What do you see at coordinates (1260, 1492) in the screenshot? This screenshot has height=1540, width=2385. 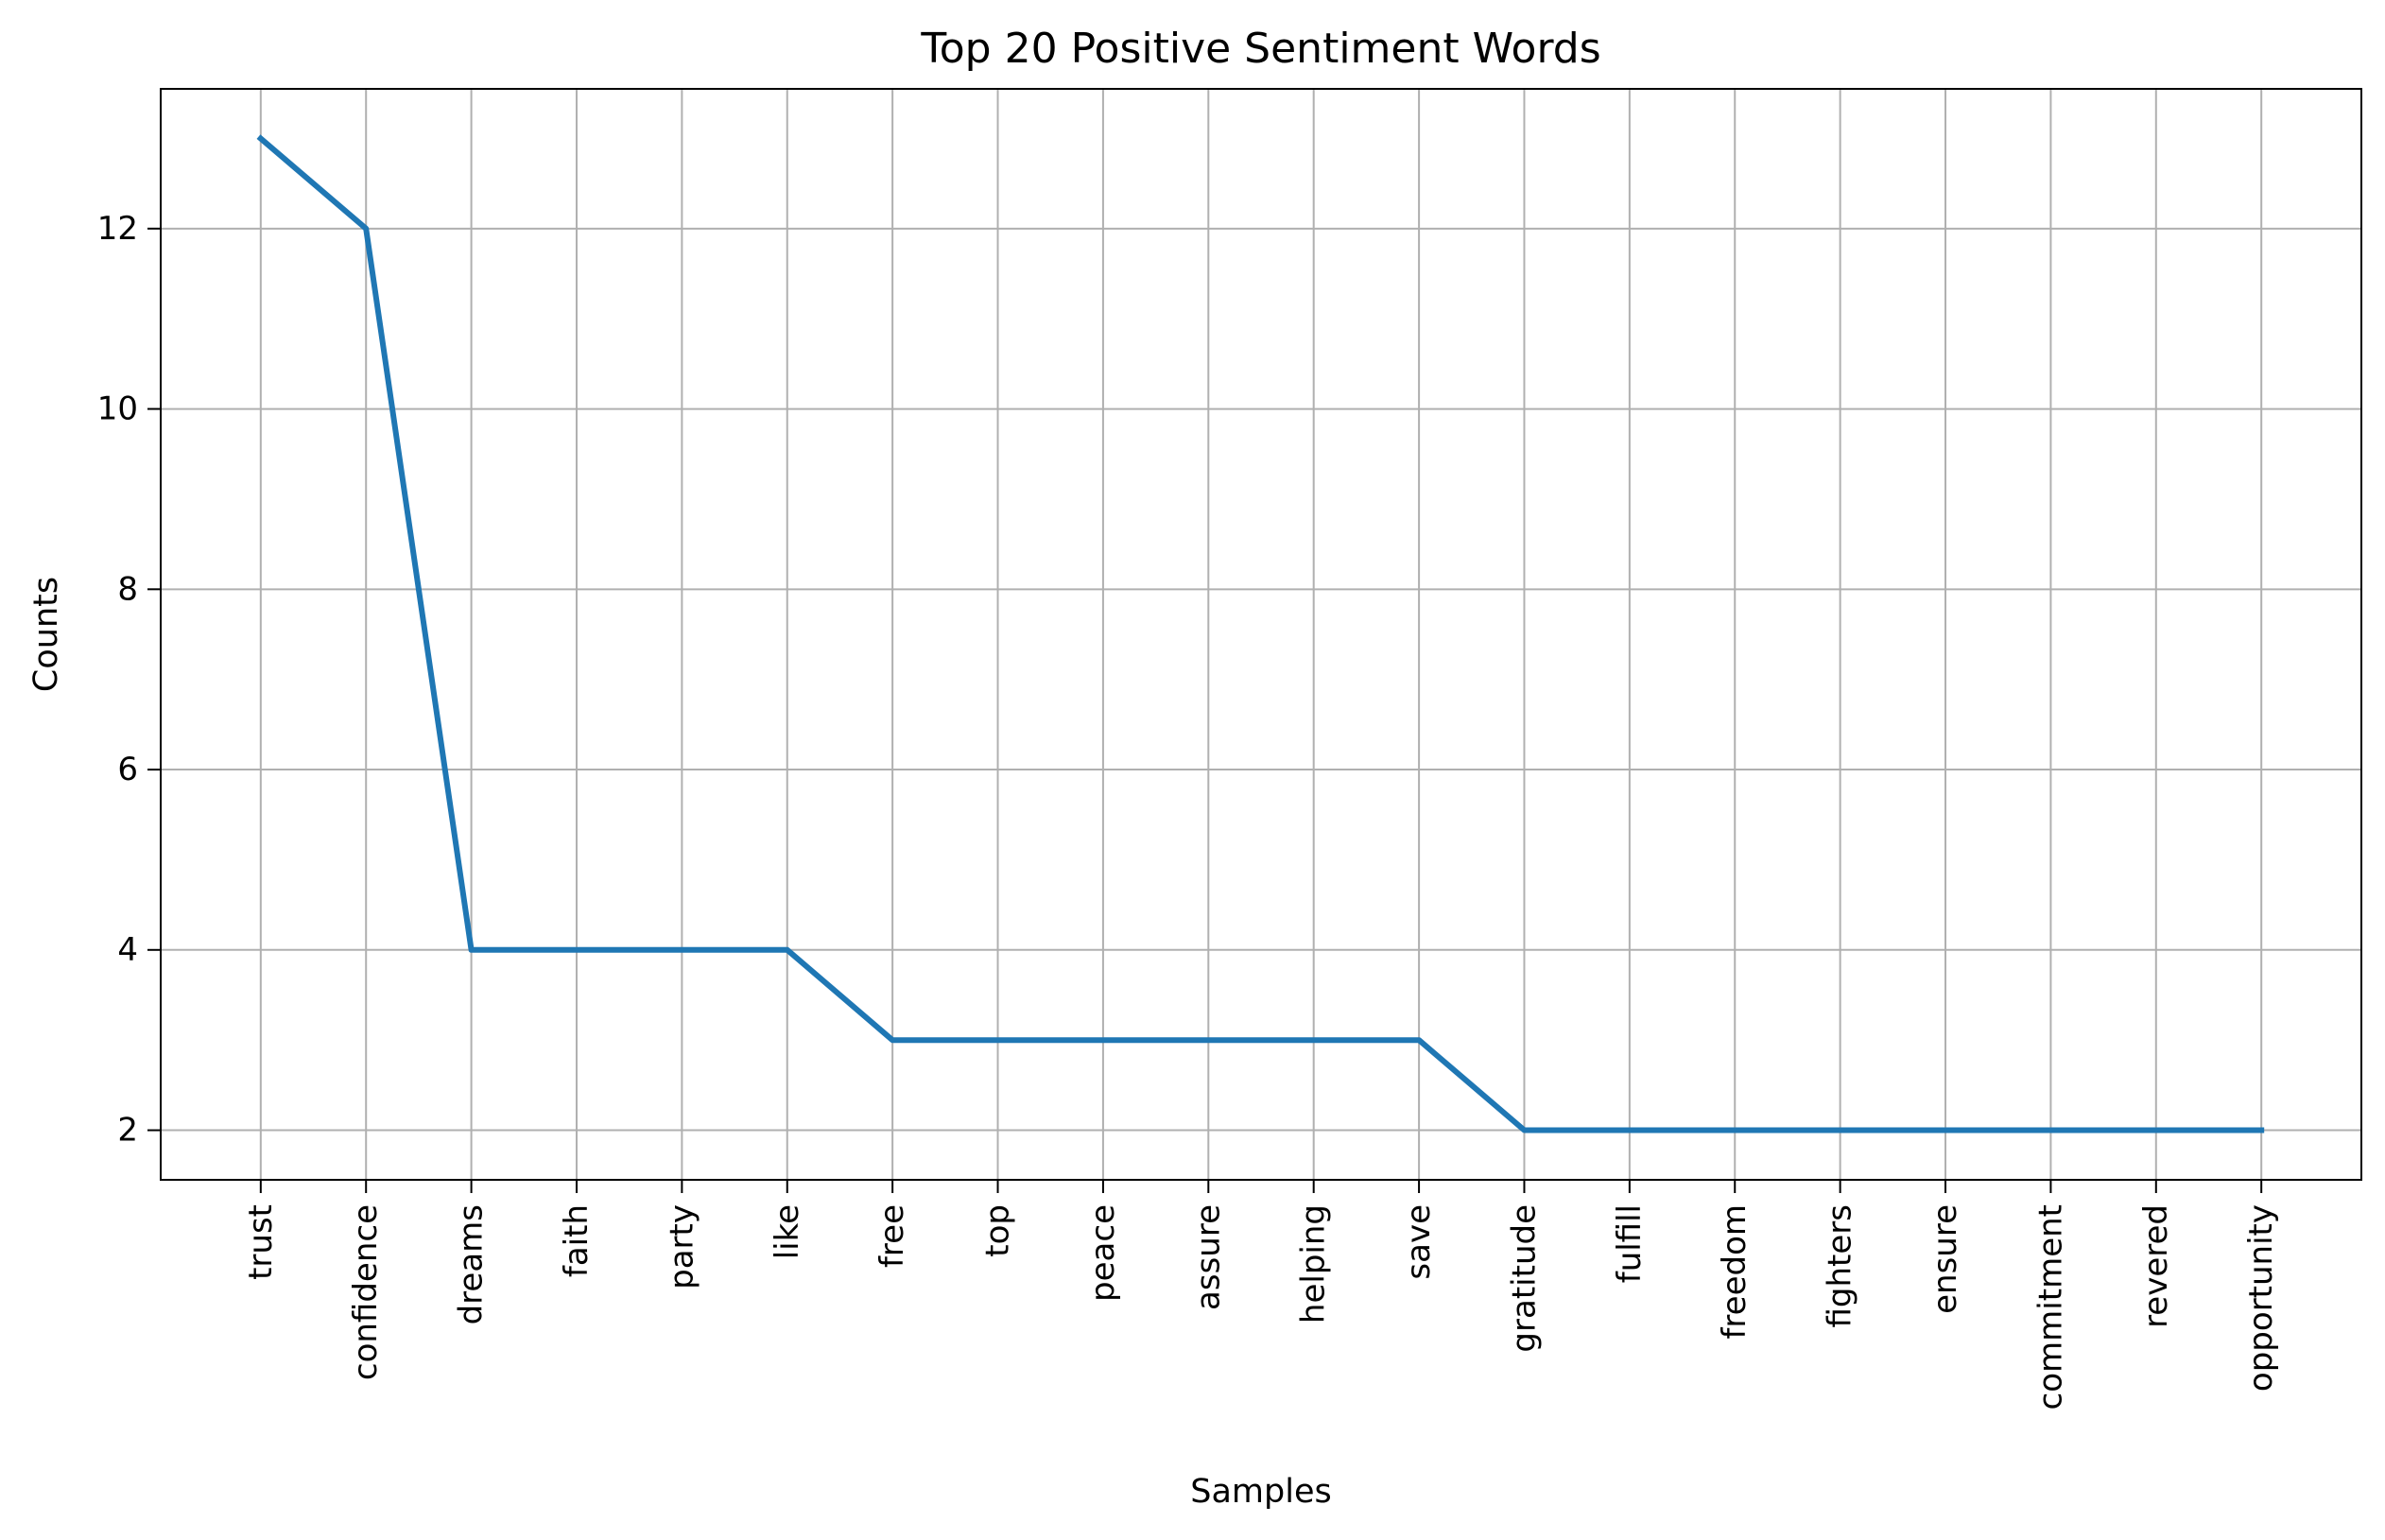 I see `x-axis-label: Samples` at bounding box center [1260, 1492].